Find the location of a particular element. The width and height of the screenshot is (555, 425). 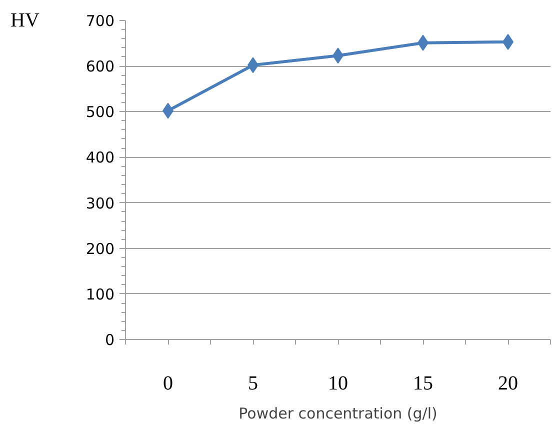

y-tick-label: 300 is located at coordinates (100, 203).